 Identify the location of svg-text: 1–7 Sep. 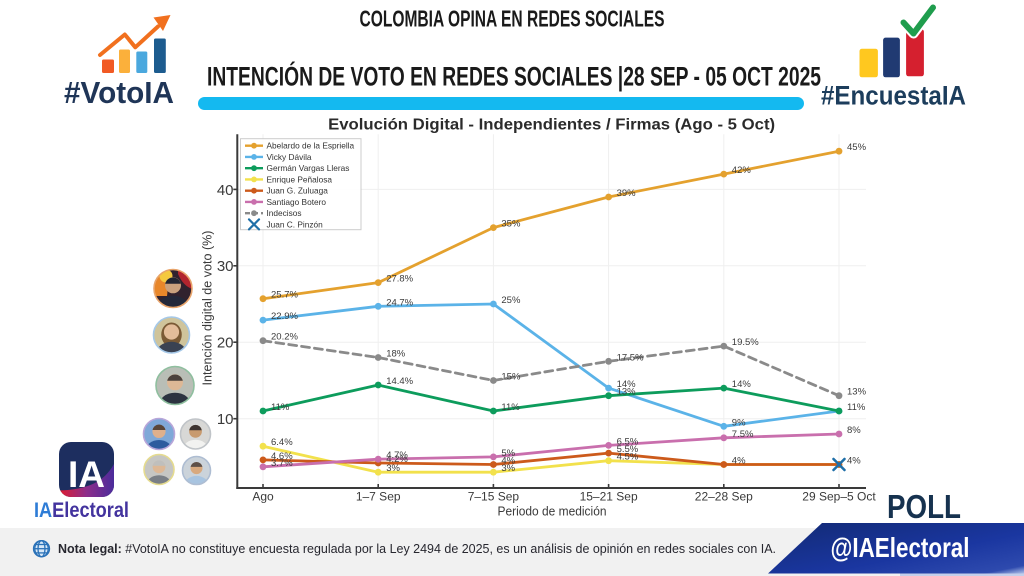
(378, 497).